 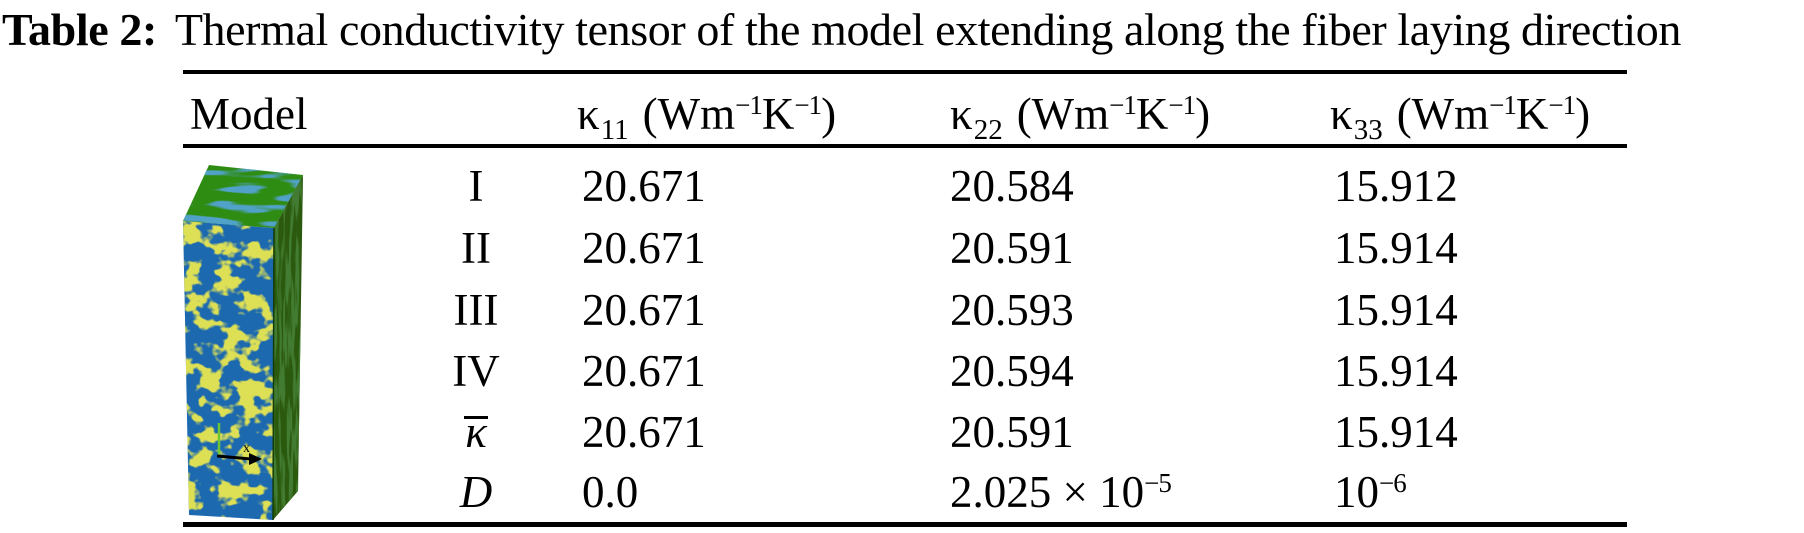 I want to click on row-label: III, so click(x=476, y=310).